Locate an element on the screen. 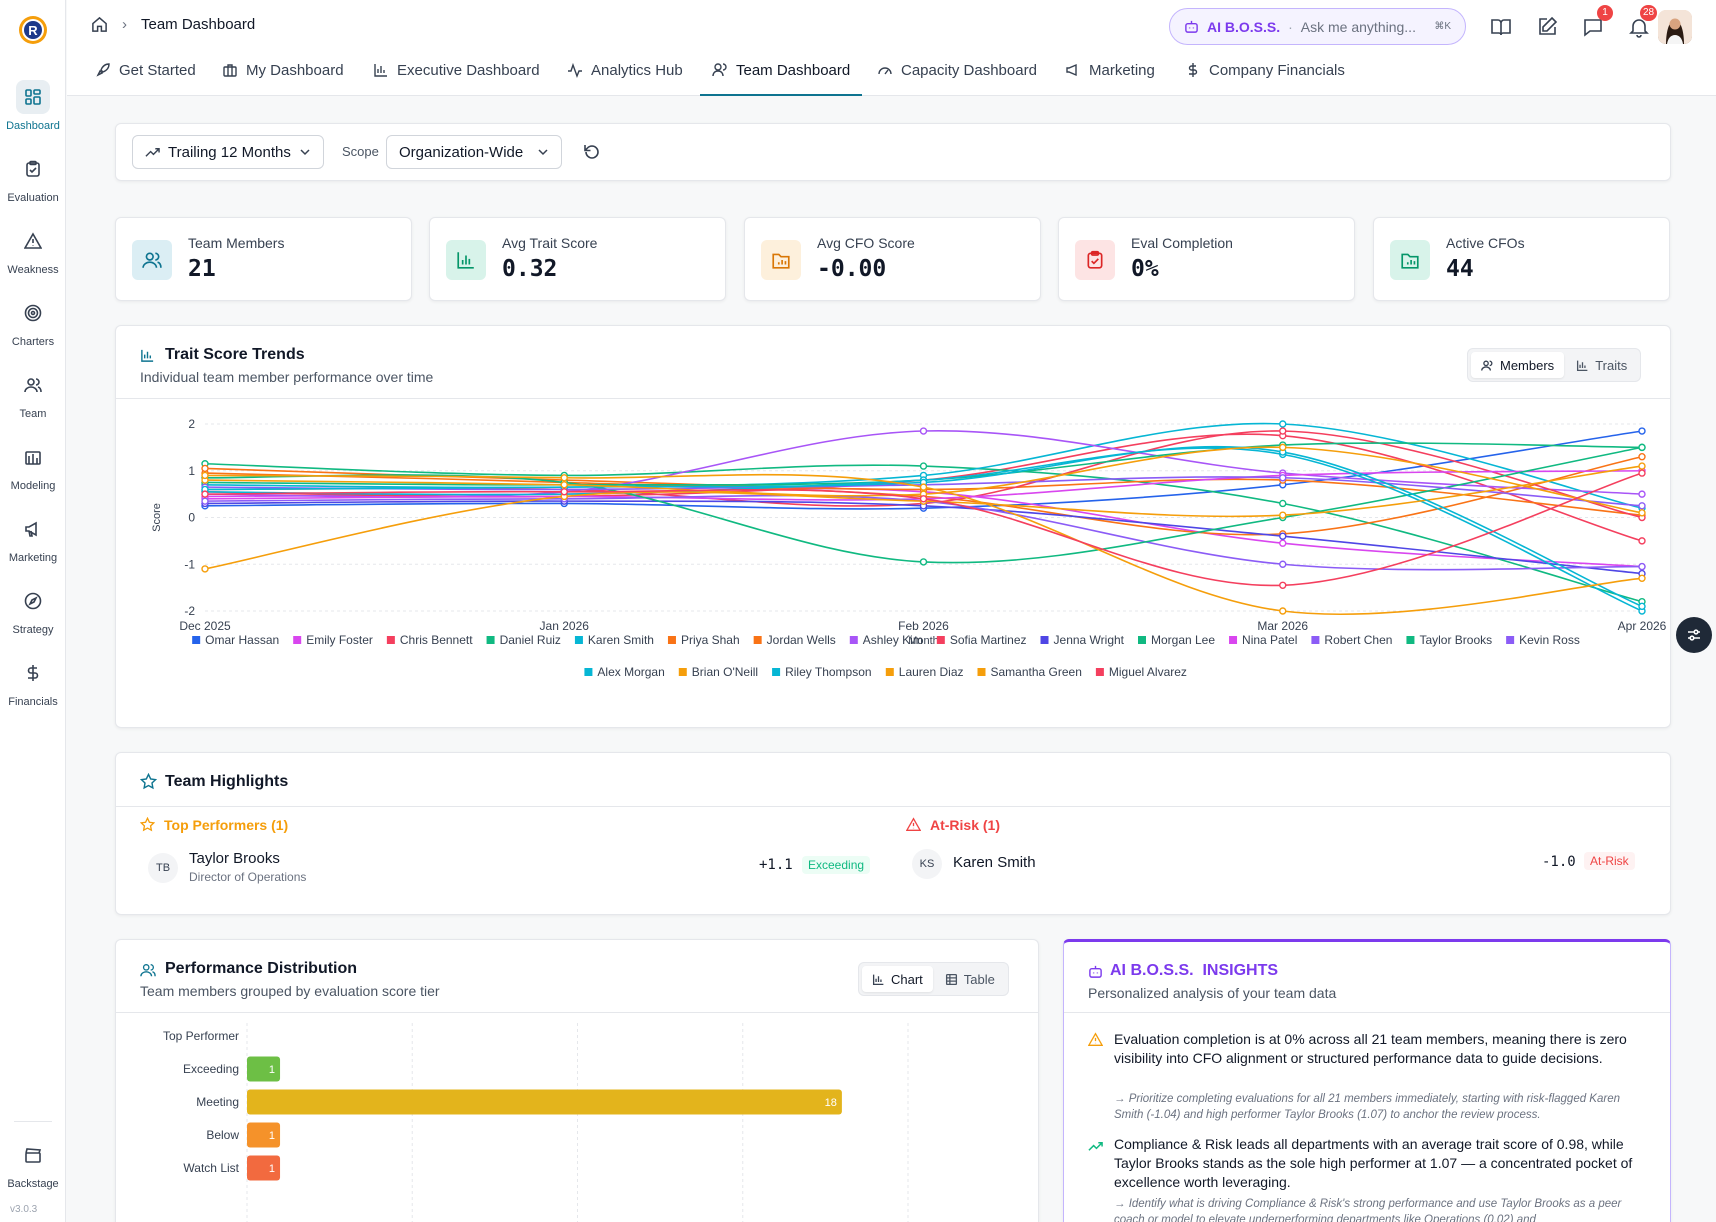 This screenshot has height=1222, width=1716. legend-label: Samantha Green is located at coordinates (1035, 672).